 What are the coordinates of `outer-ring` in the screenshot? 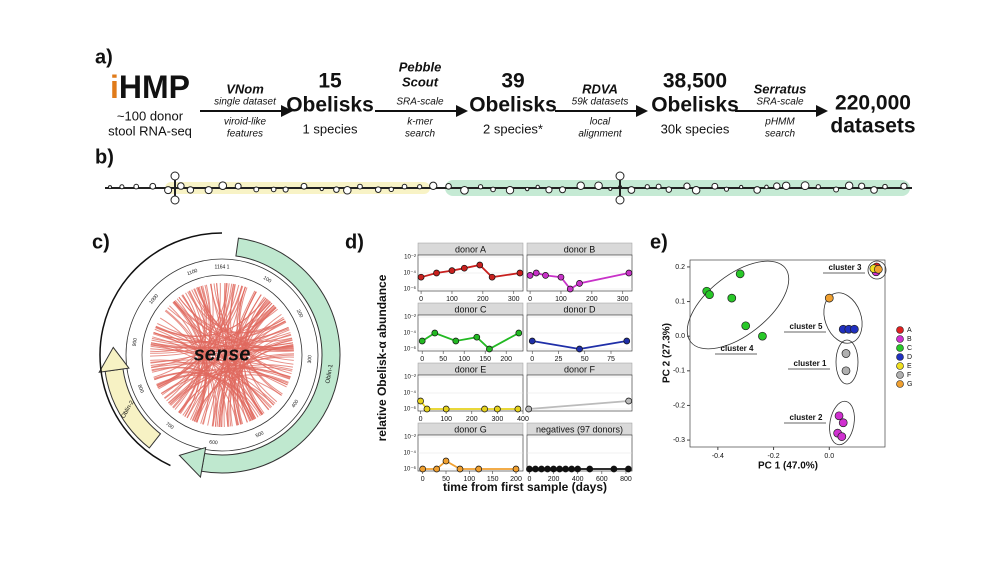 It's located at (222, 355).